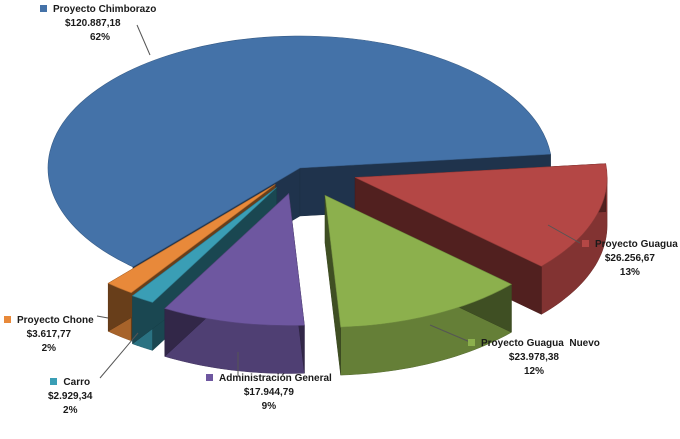 The width and height of the screenshot is (680, 439). Describe the element at coordinates (93, 23) in the screenshot. I see `slice-value-proyecto-chimborazo: $120.887,18` at that location.